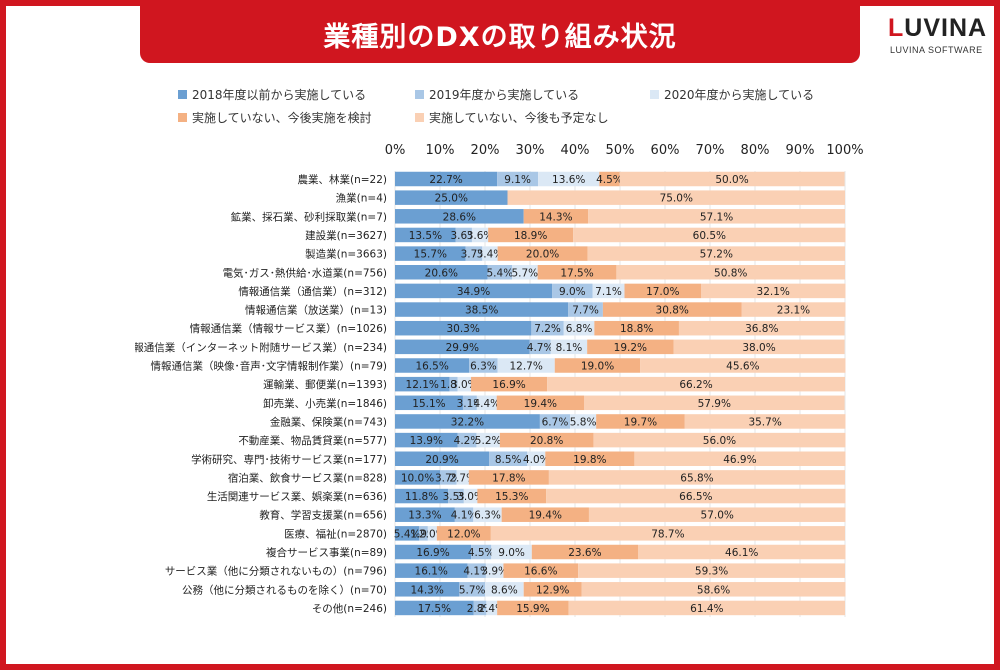  What do you see at coordinates (755, 150) in the screenshot?
I see `x-tick-label: 80%` at bounding box center [755, 150].